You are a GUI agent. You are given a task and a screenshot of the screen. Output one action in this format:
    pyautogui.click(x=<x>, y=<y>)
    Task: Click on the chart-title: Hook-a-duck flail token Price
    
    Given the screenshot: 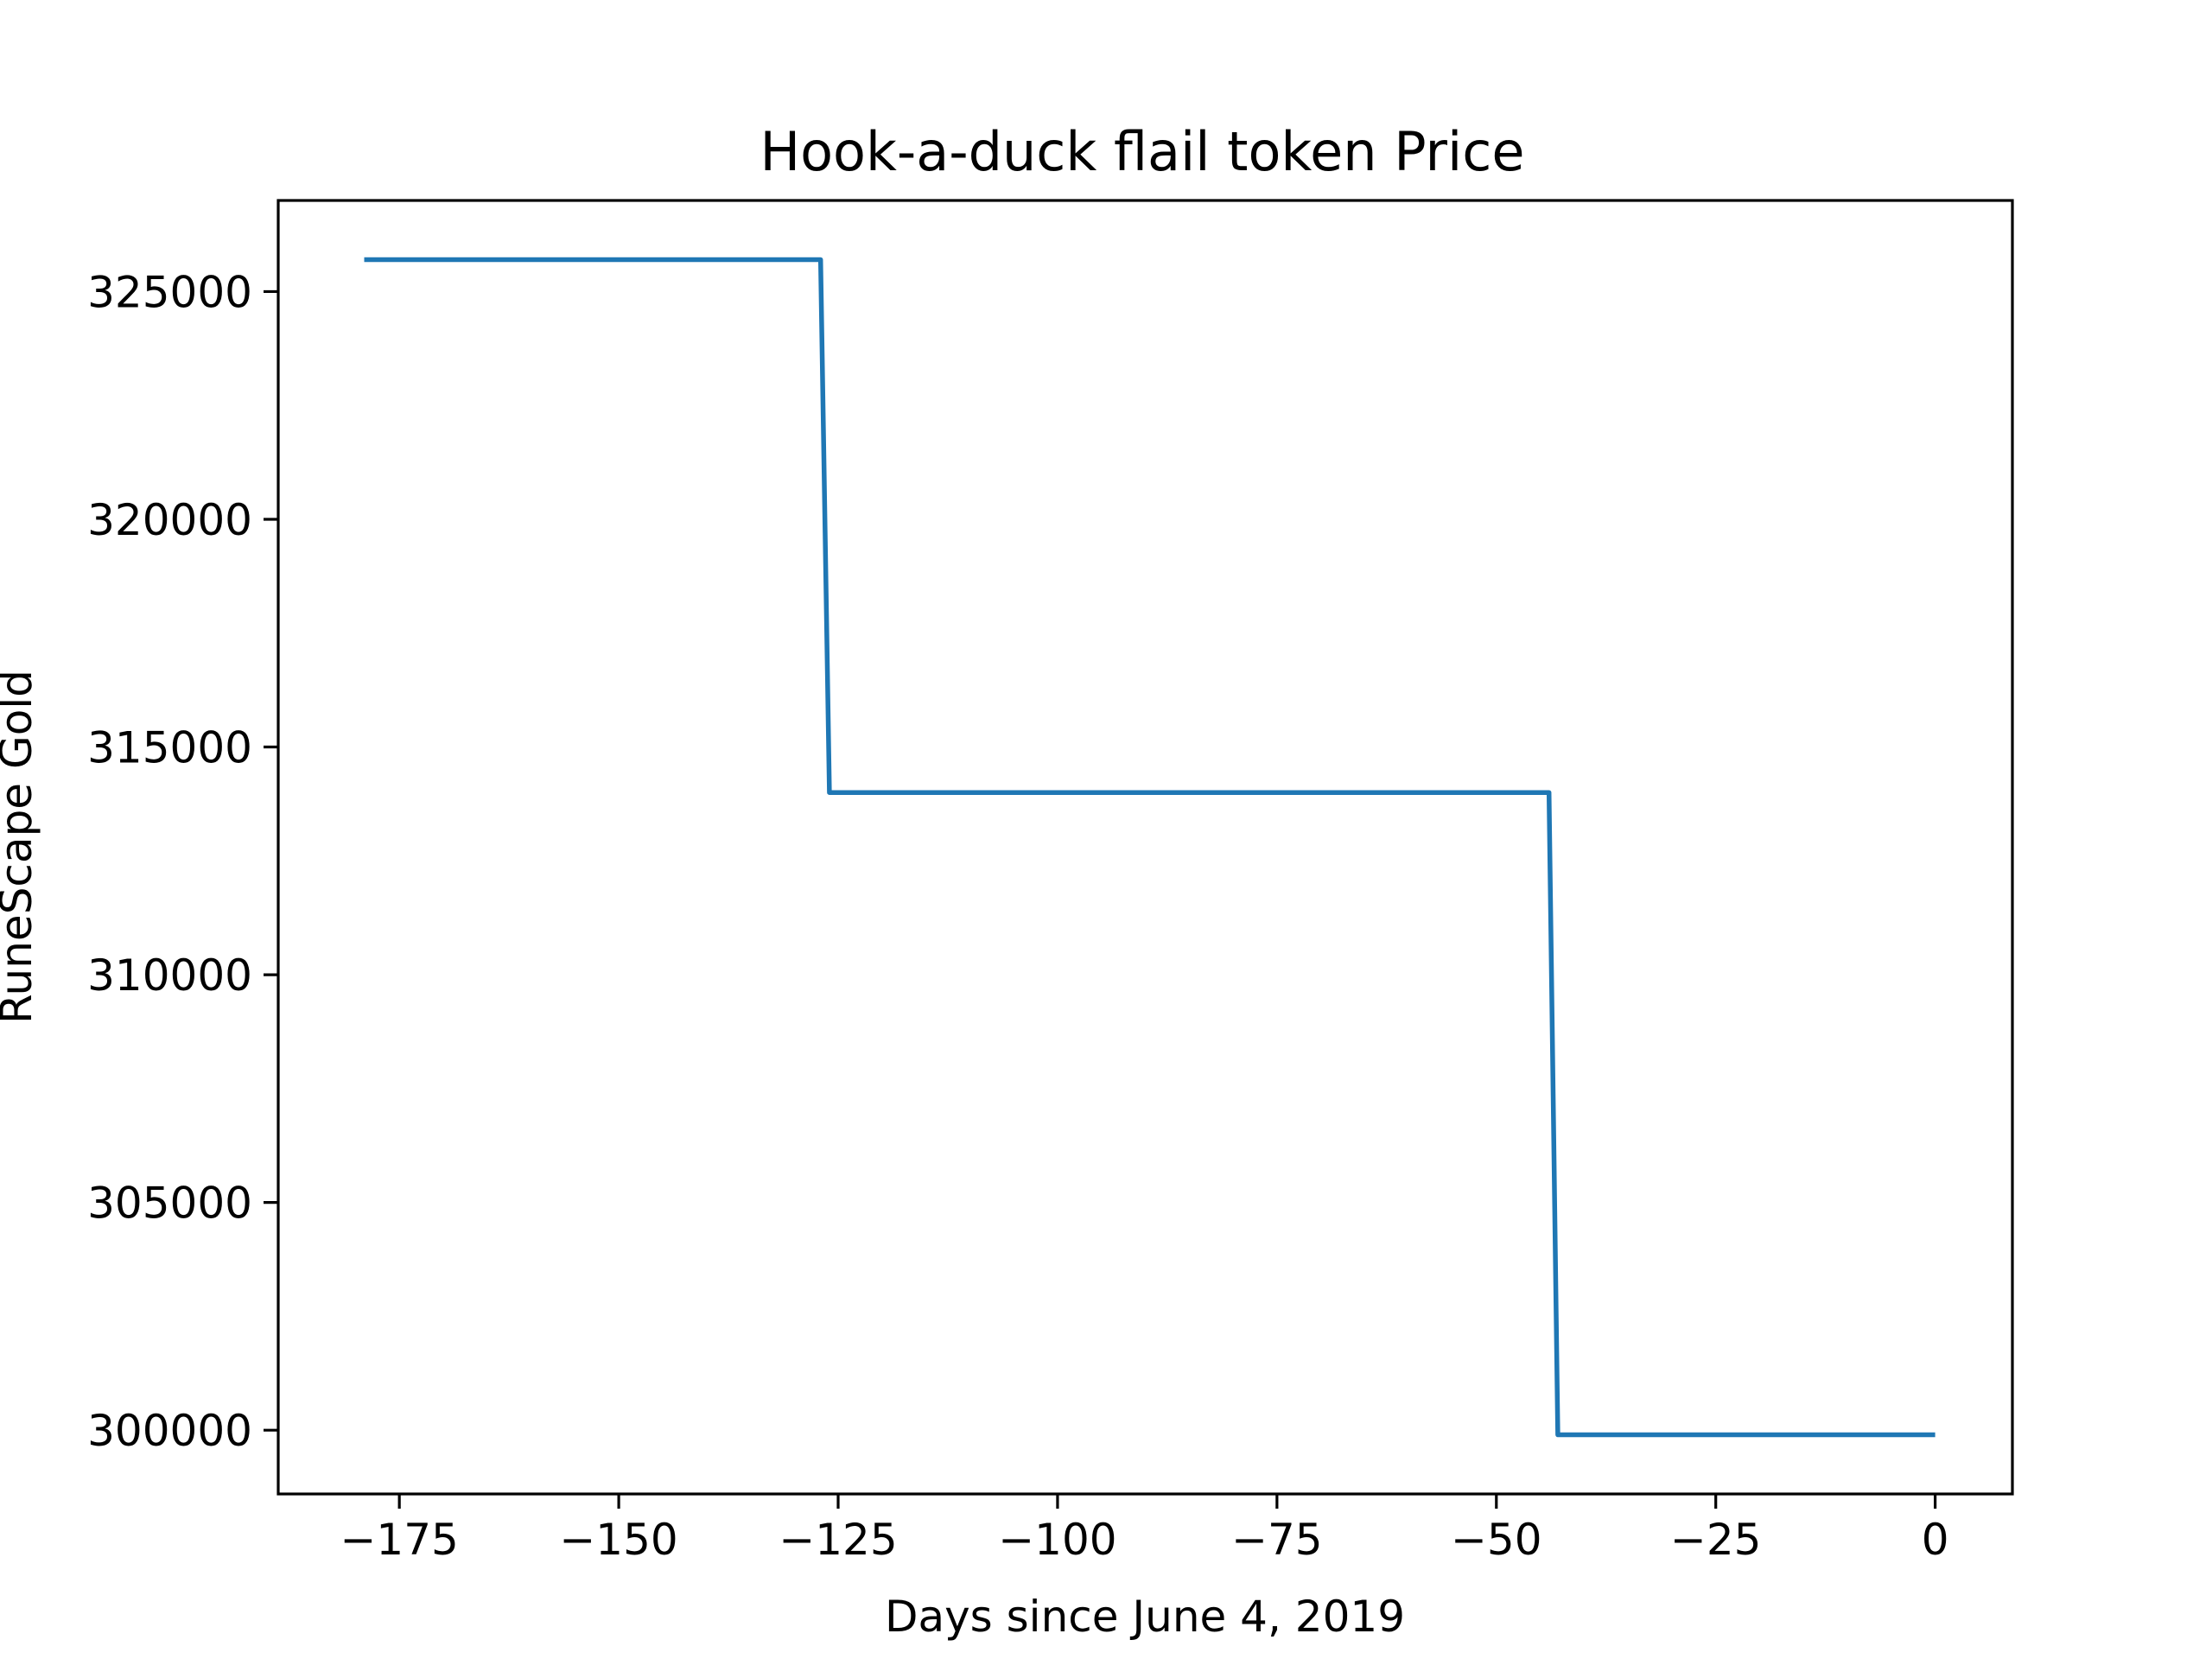 What is the action you would take?
    pyautogui.click(x=1142, y=151)
    